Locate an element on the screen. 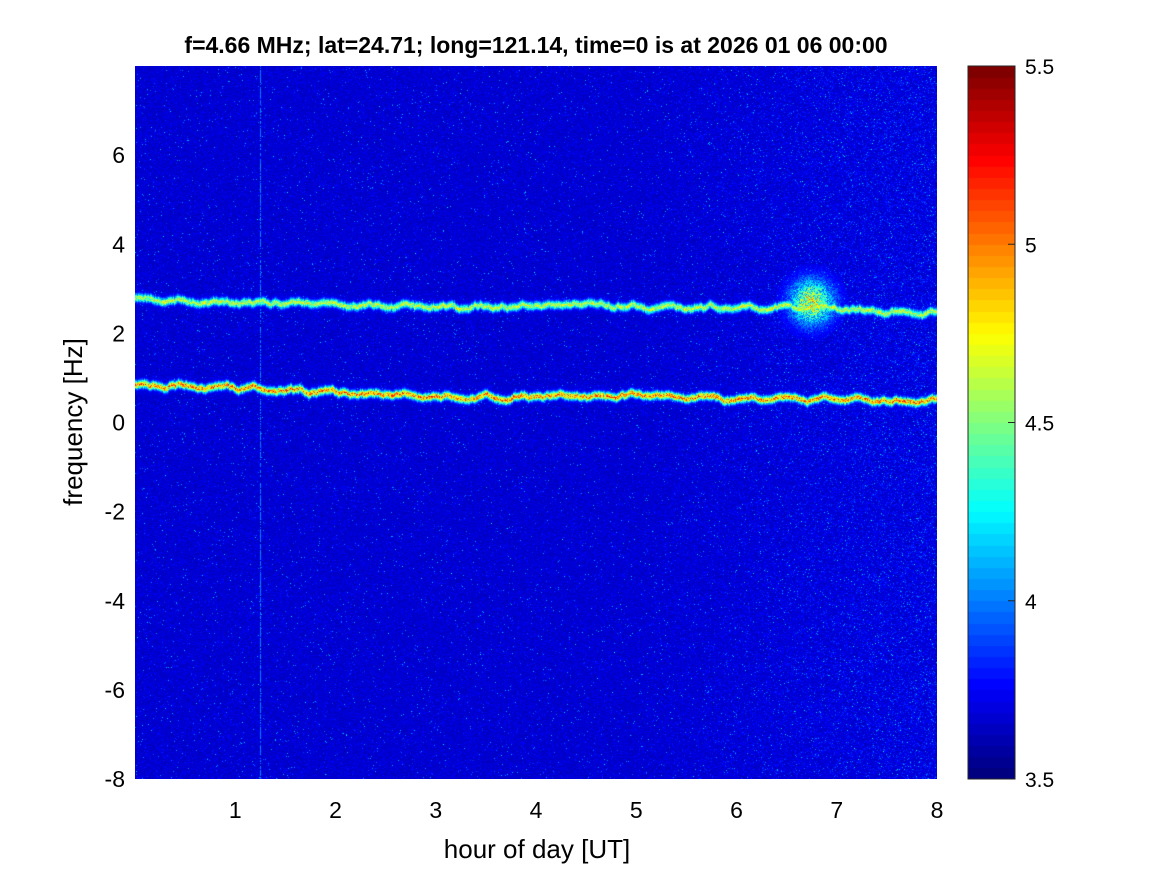  y-tick-label: -4 is located at coordinates (115, 601).